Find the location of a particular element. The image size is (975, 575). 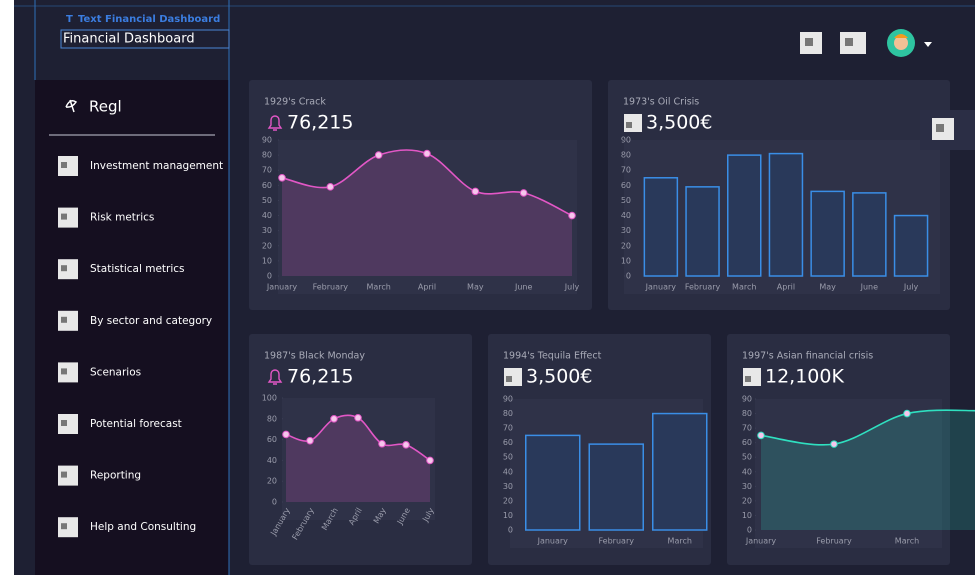

menu-item: Help and Consulting is located at coordinates (127, 527).